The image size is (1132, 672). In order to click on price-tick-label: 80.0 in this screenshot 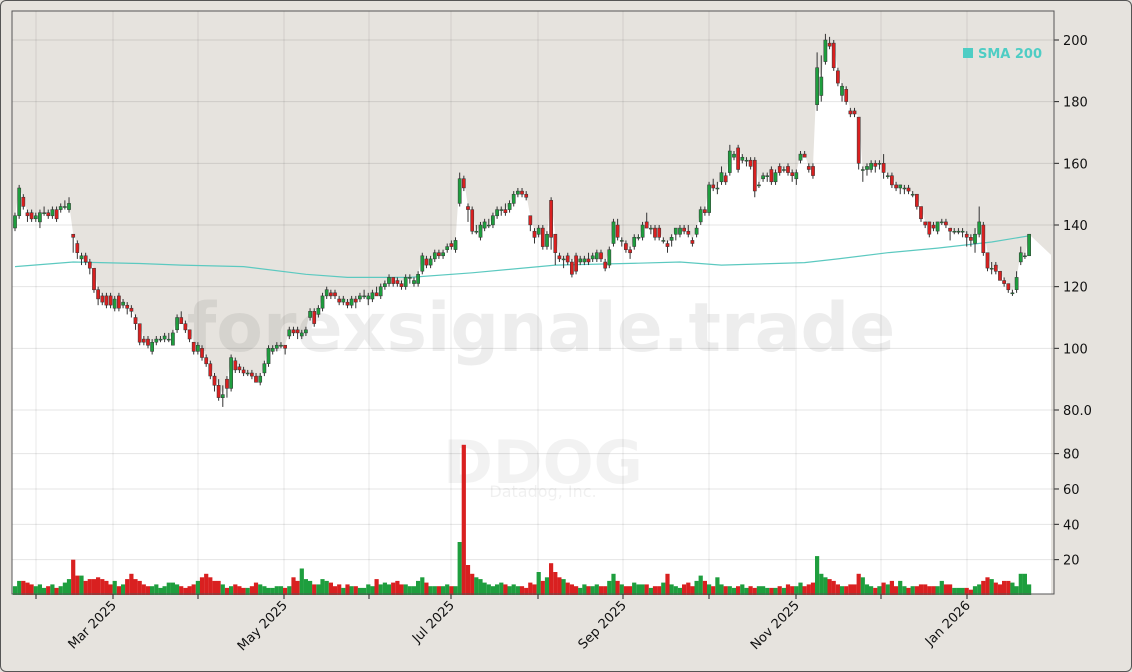, I will do `click(1077, 411)`.